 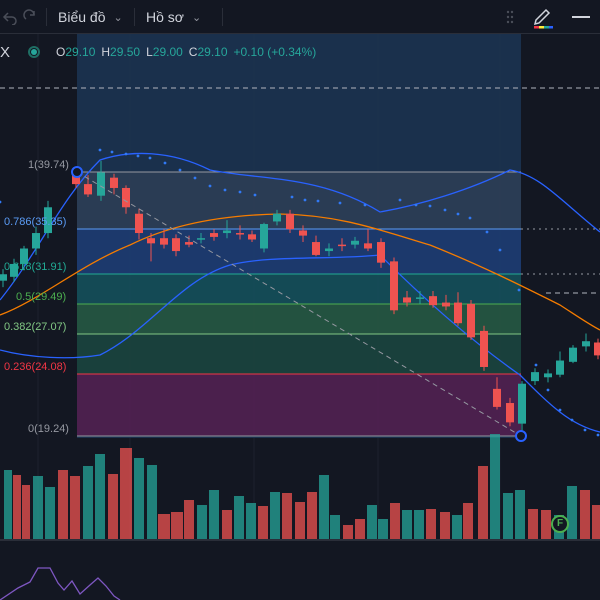 What do you see at coordinates (173, 17) in the screenshot?
I see `profile-menu: Hồ sơ ⌄` at bounding box center [173, 17].